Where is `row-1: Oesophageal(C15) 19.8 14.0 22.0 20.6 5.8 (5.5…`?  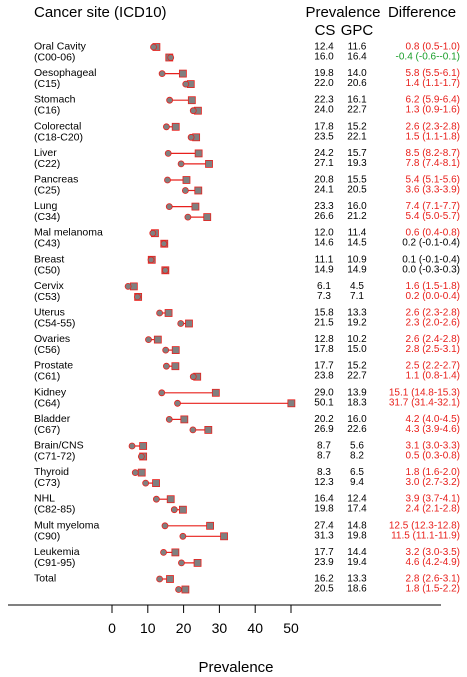 row-1: Oesophageal(C15) 19.8 14.0 22.0 20.6 5.8 (5.5… is located at coordinates (247, 78).